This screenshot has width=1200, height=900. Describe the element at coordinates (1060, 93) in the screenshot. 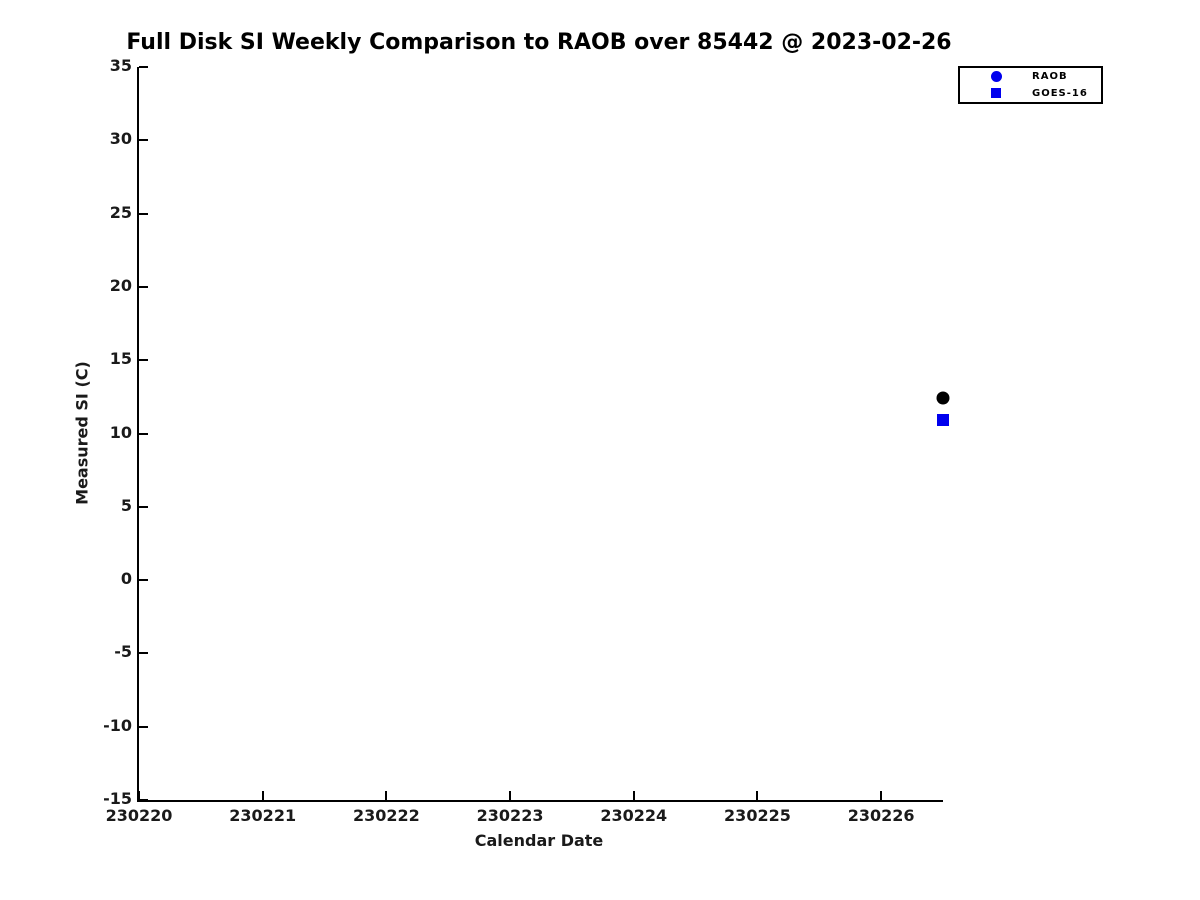

I see `legend-label: GOES-16` at that location.